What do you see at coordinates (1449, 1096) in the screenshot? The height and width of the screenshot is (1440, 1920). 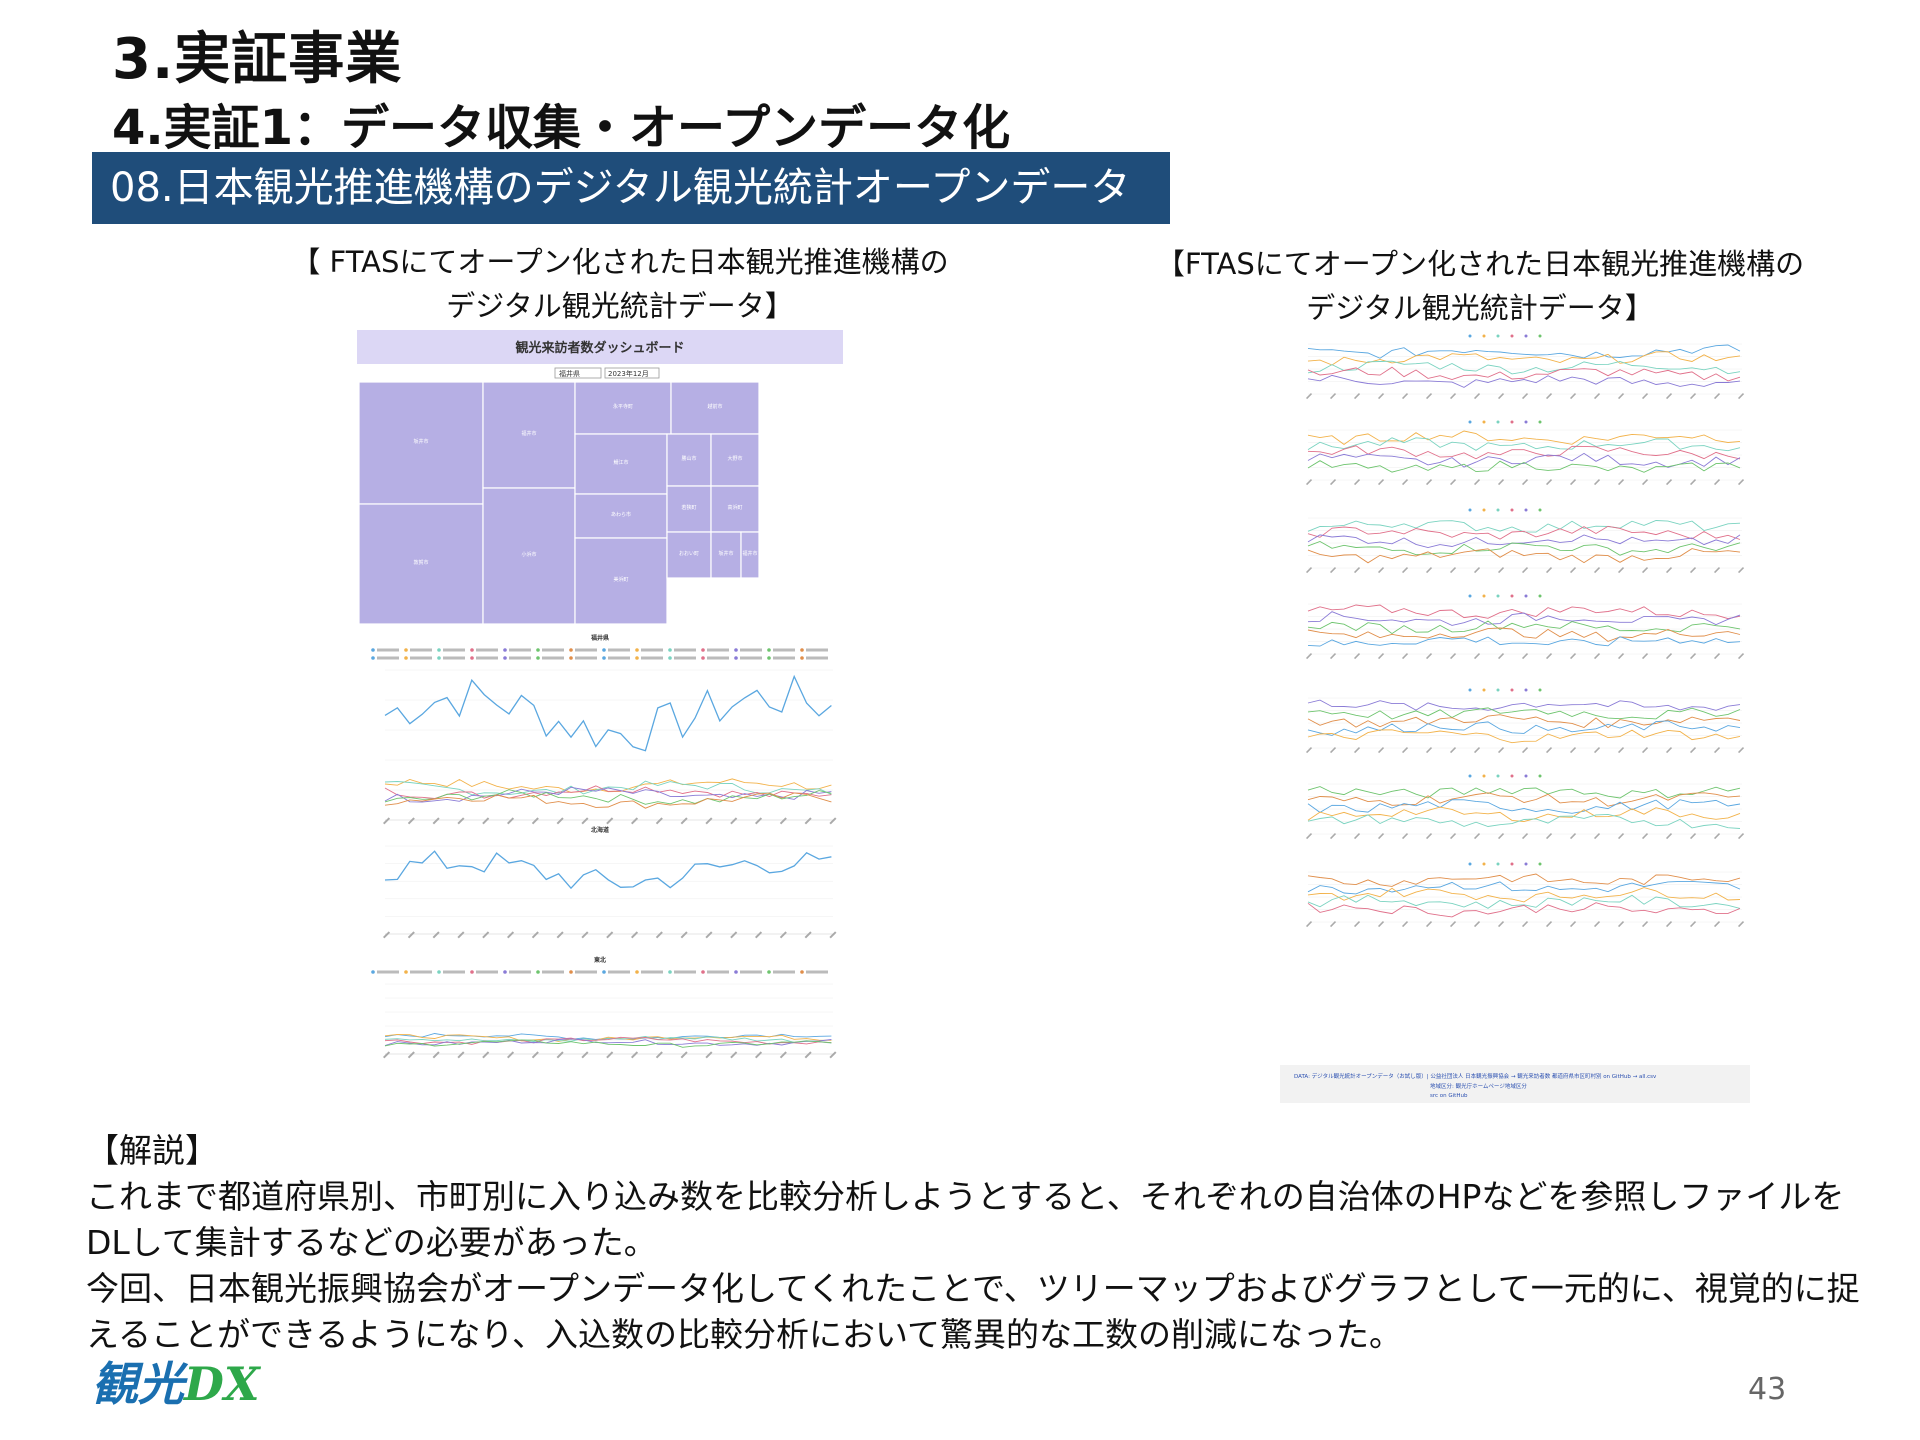 I see `data-source-line3: src on GitHub` at bounding box center [1449, 1096].